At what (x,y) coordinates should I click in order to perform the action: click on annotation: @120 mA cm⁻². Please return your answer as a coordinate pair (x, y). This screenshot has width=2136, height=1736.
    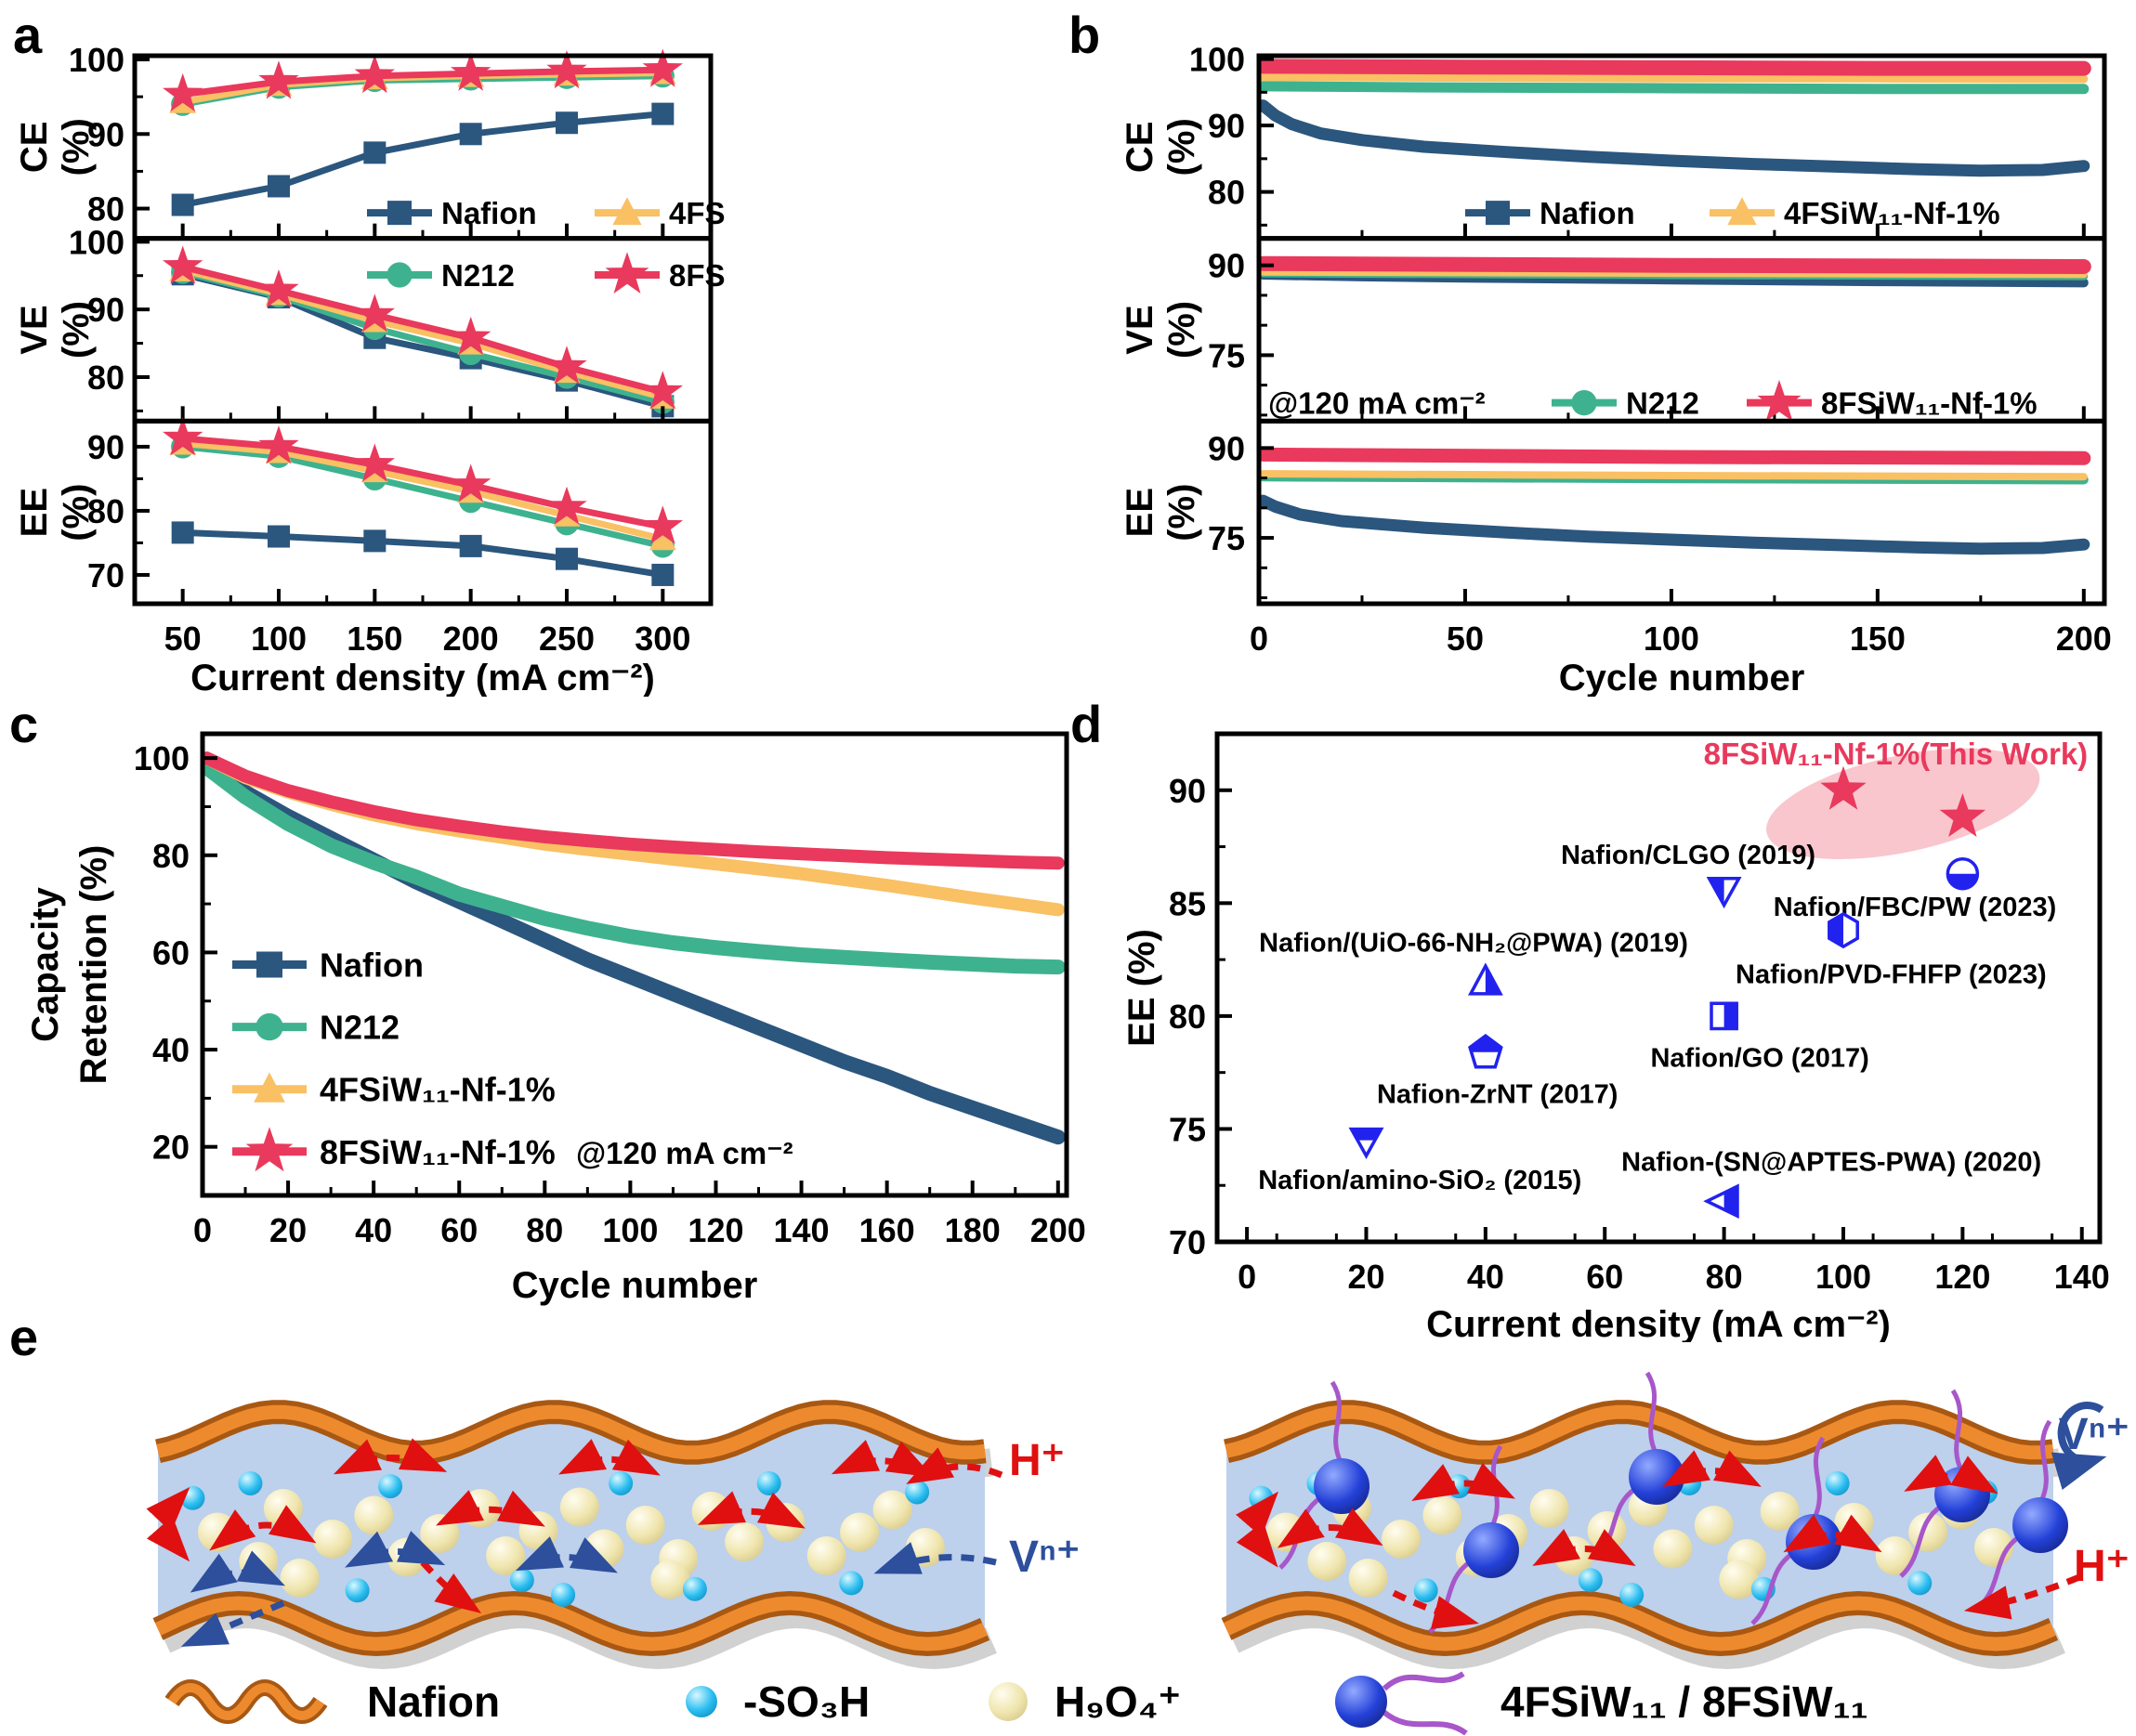
    Looking at the image, I should click on (1377, 404).